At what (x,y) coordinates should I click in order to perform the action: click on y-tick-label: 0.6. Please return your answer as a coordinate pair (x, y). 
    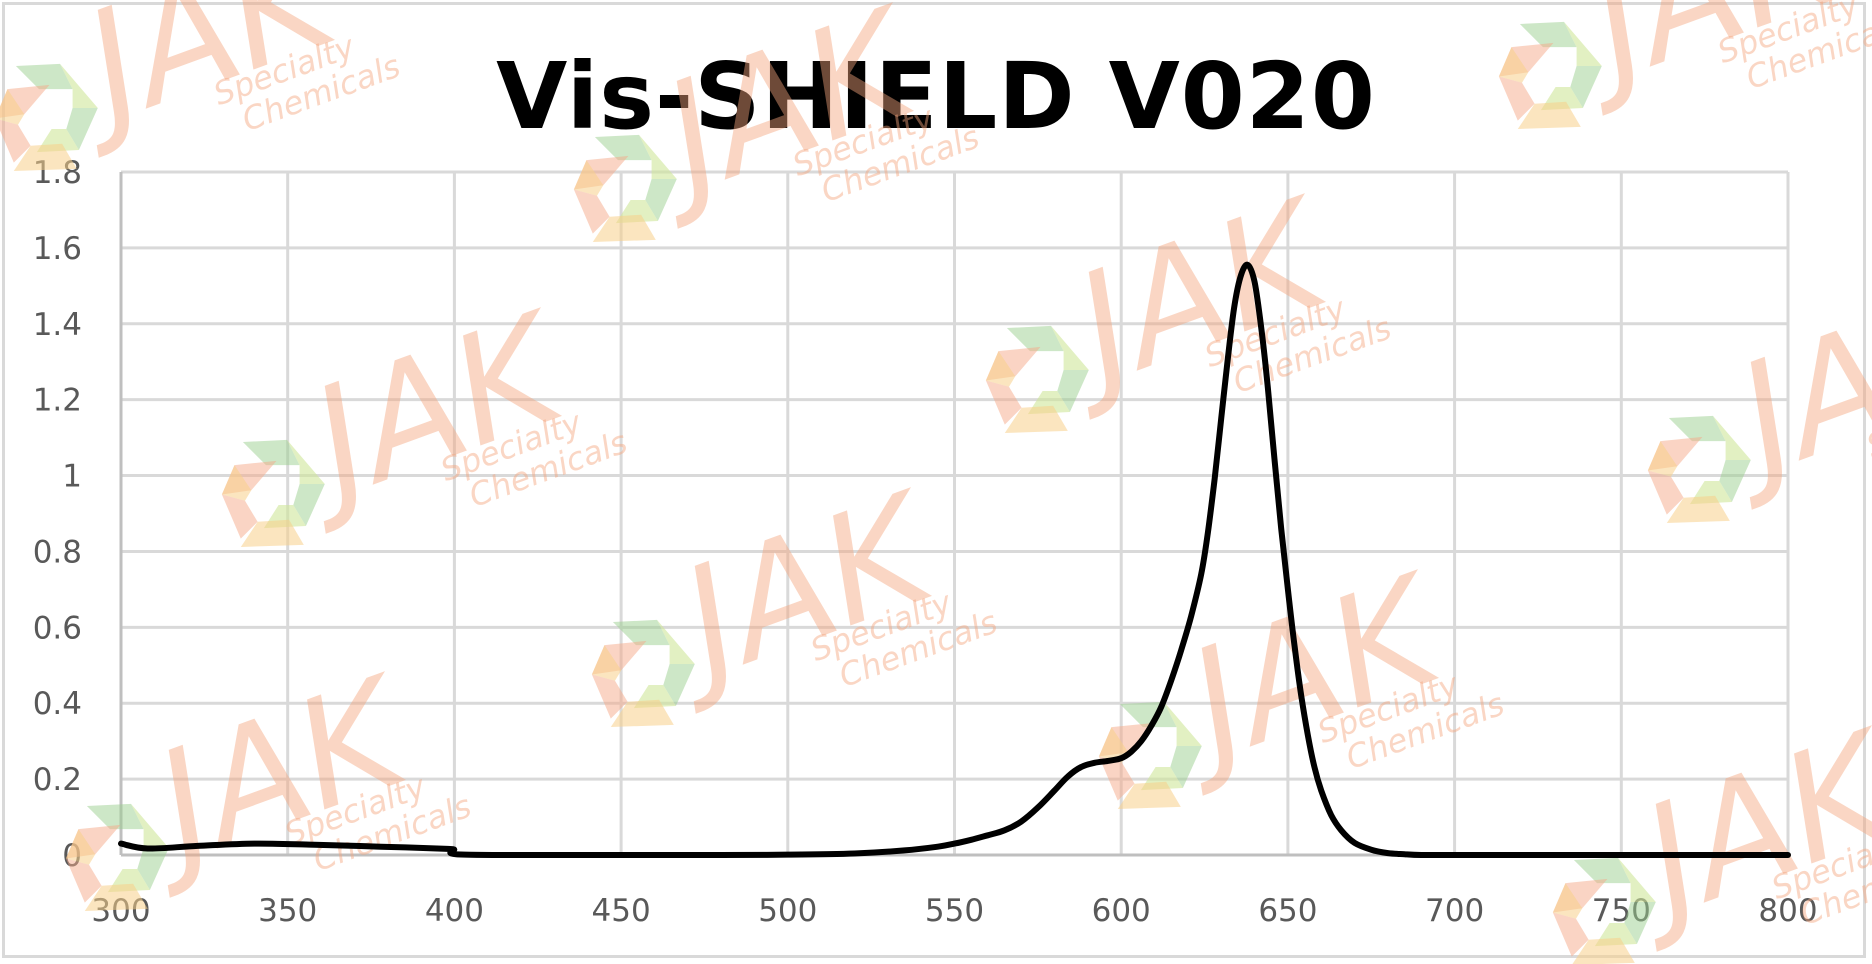
    Looking at the image, I should click on (57, 628).